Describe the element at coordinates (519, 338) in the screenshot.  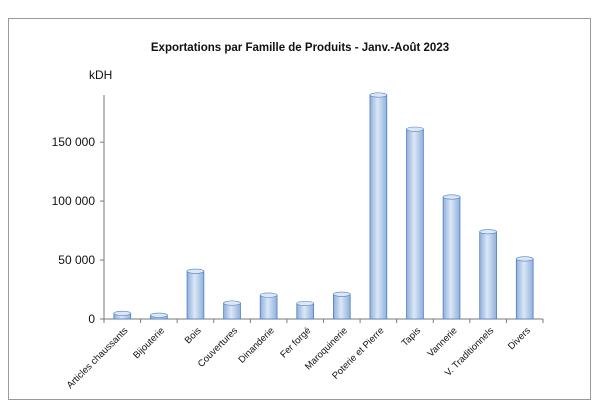
I see `x-category-label: Divers` at that location.